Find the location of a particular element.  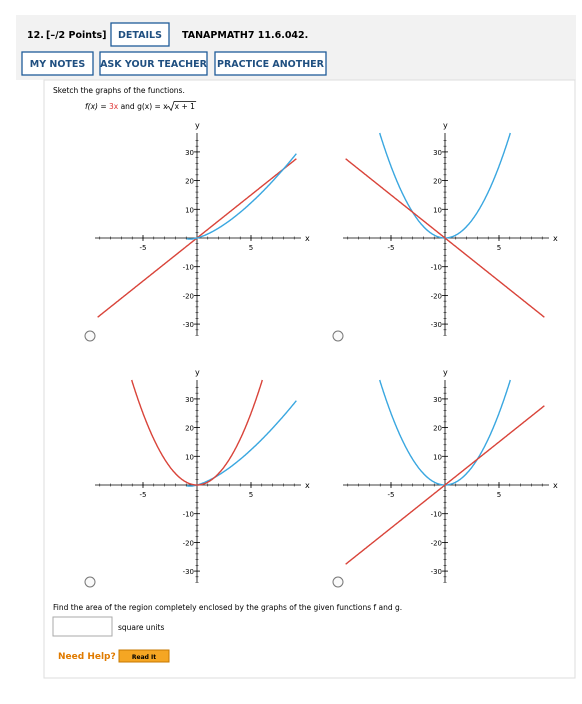

button-label: ASK YOUR TEACHER is located at coordinates (154, 64).